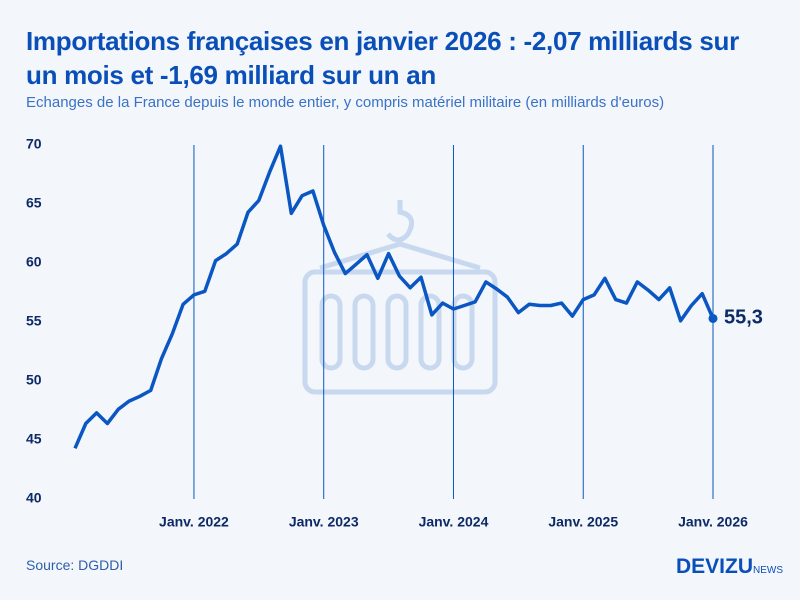  I want to click on y-tick-label: 50, so click(34, 380).